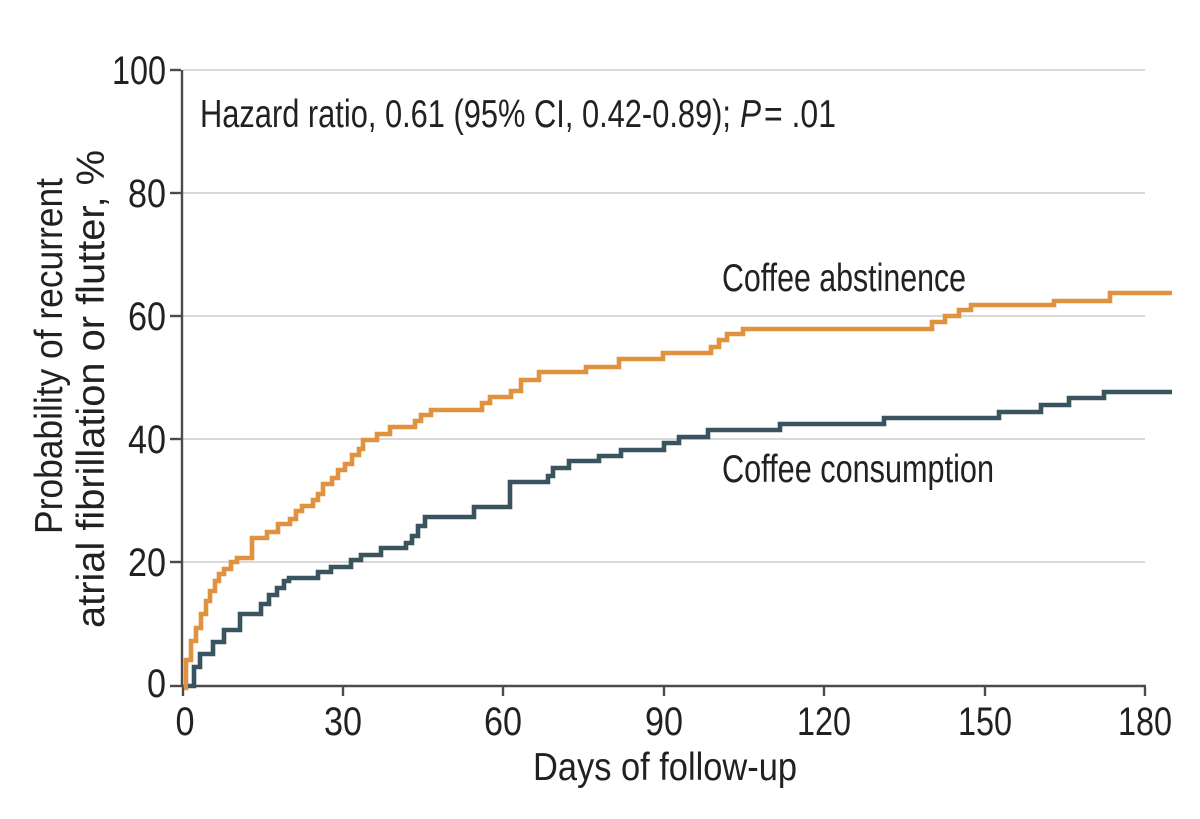  What do you see at coordinates (147, 563) in the screenshot?
I see `svg-text: 20` at bounding box center [147, 563].